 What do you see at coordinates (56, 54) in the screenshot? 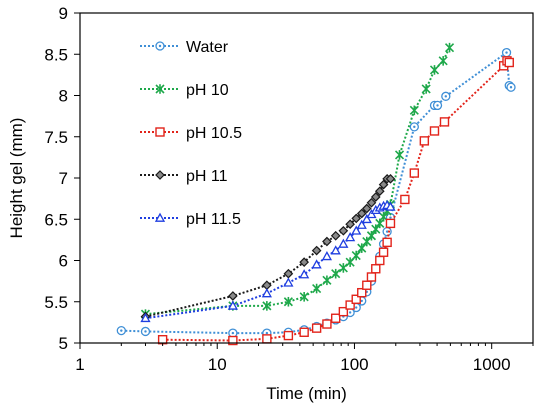
I see `y-tick-label: 8.5` at bounding box center [56, 54].